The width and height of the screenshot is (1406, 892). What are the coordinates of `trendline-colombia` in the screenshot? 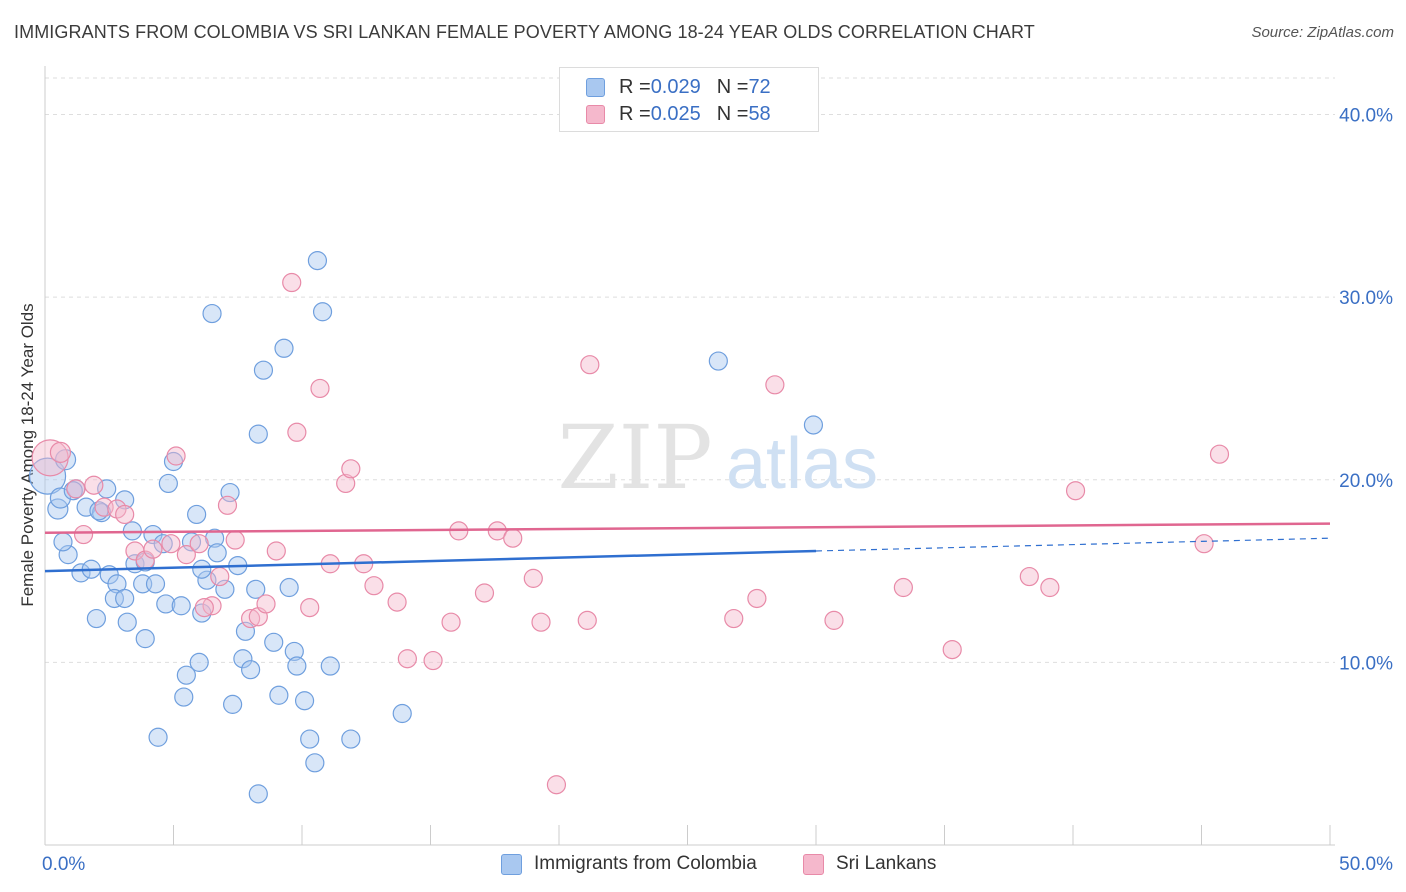 It's located at (430, 561).